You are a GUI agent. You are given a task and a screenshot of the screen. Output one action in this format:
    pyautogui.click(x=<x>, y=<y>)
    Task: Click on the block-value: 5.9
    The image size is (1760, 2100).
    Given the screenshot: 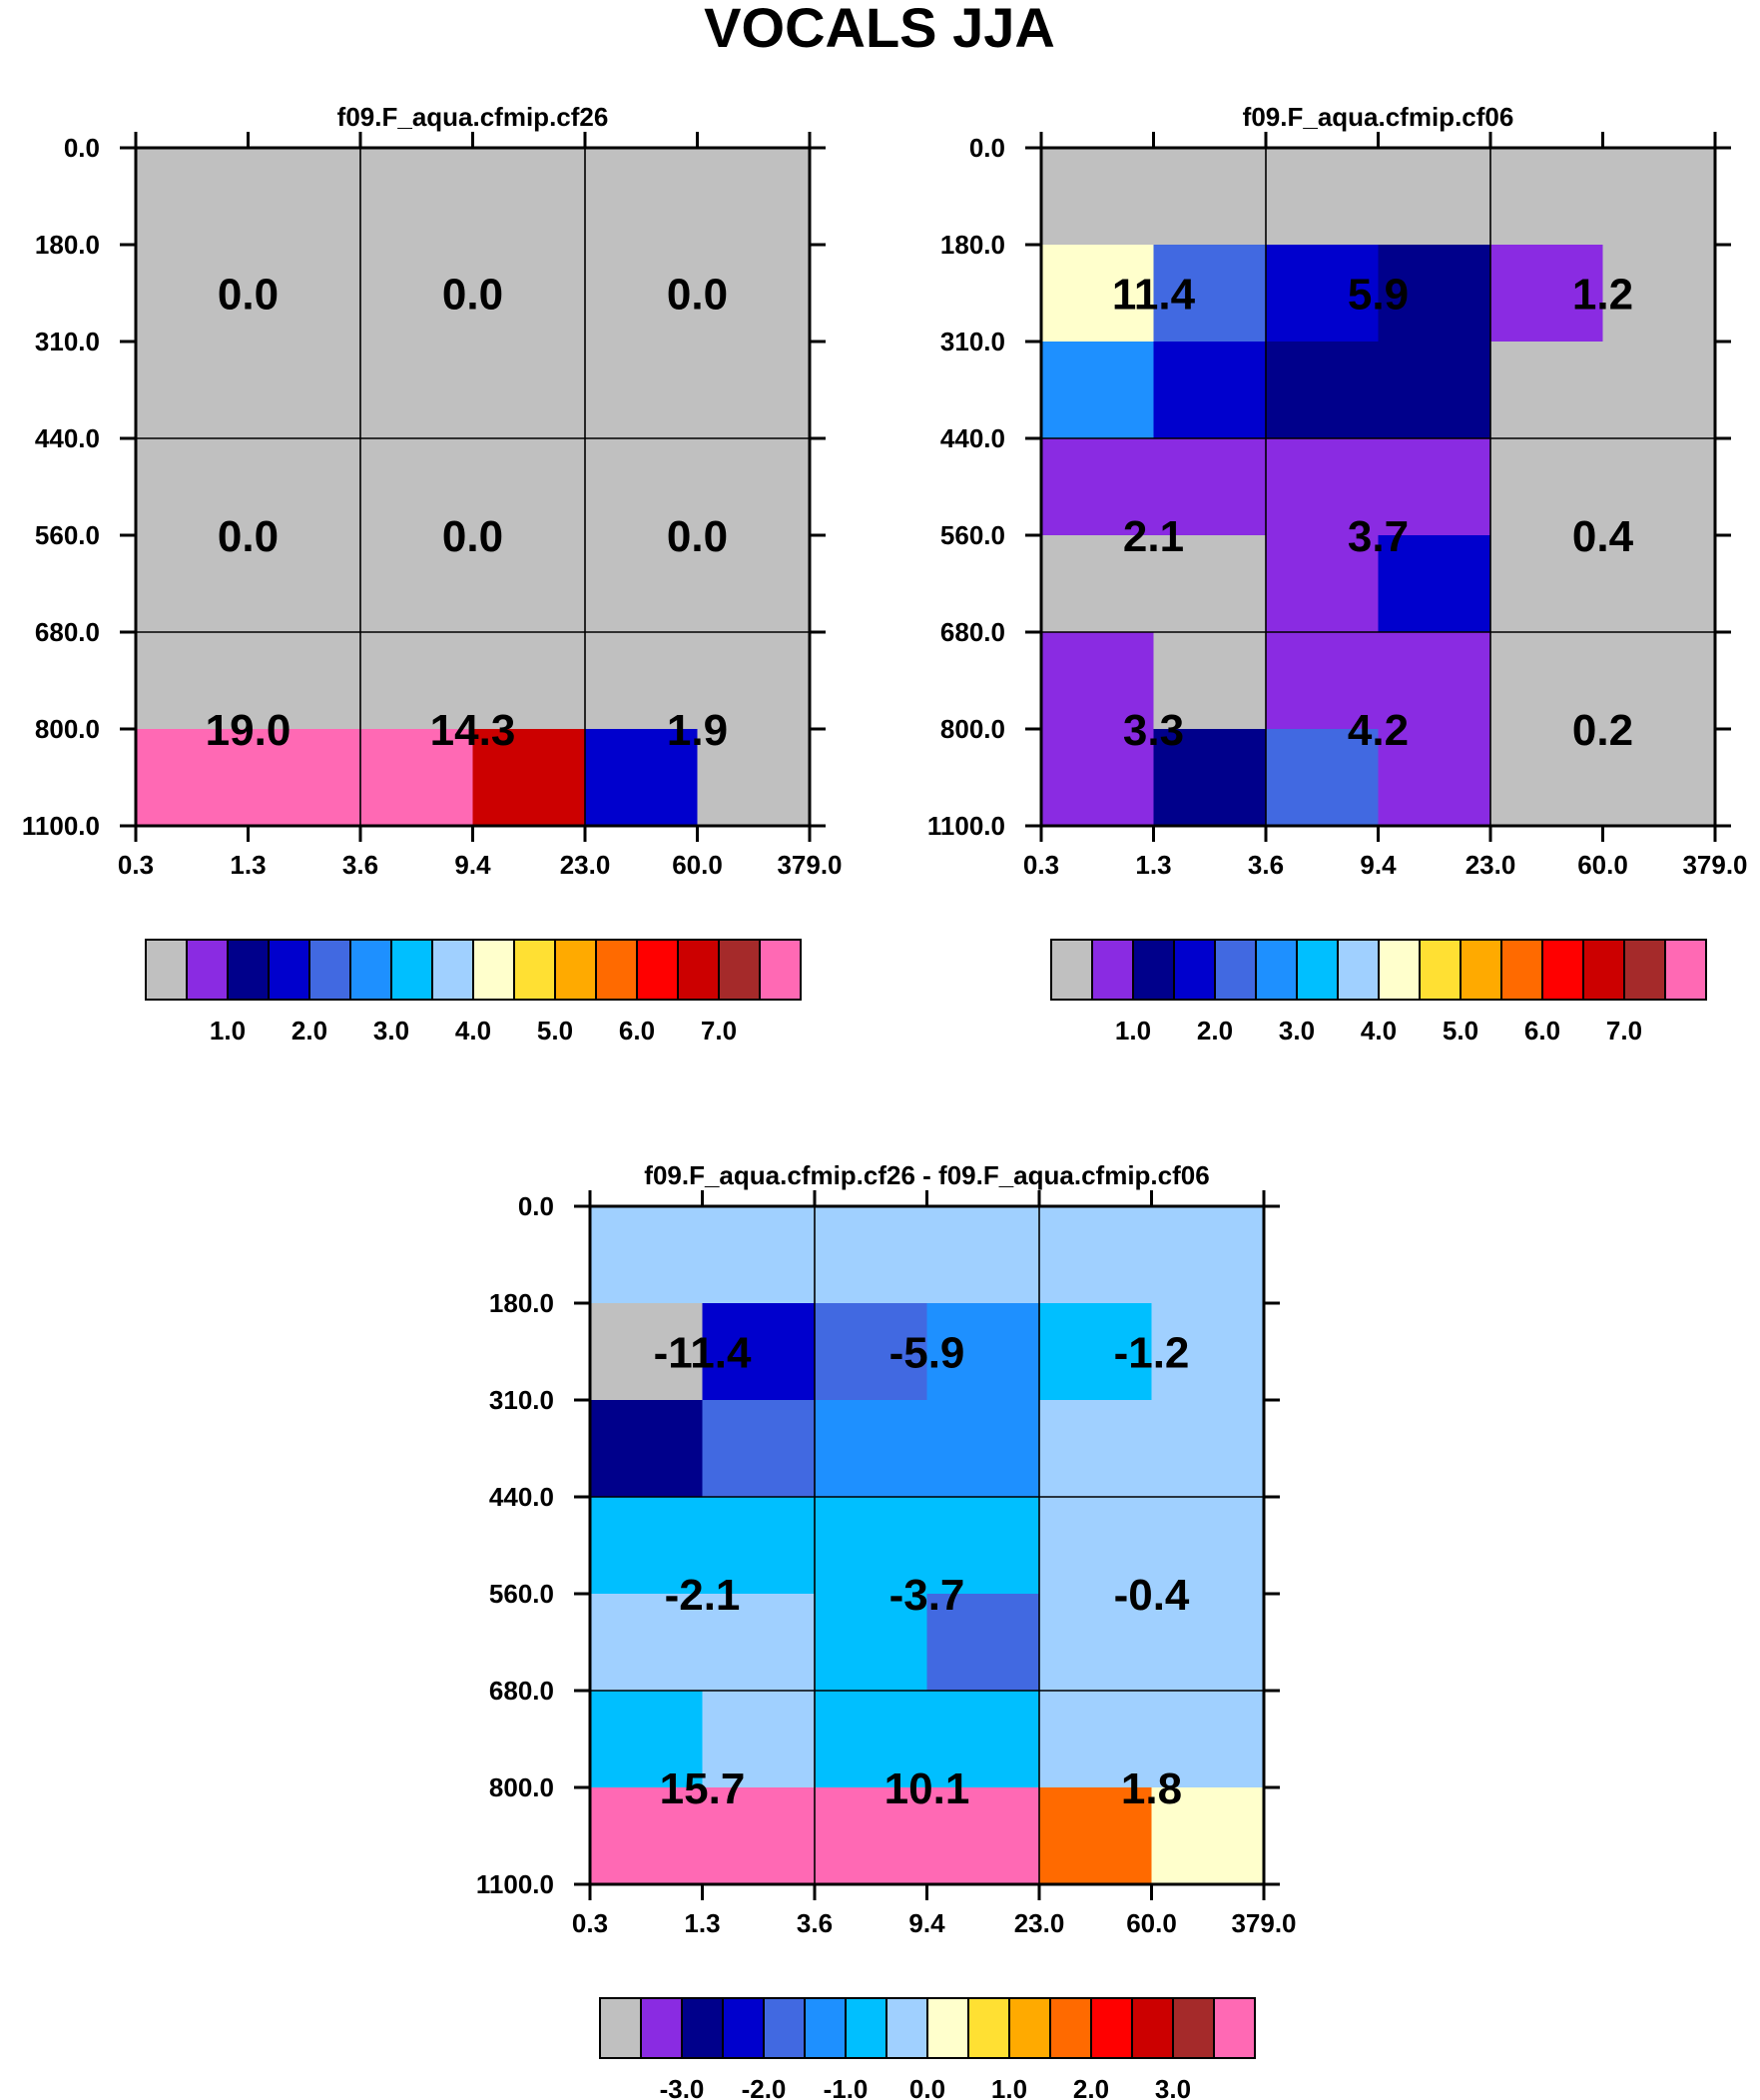 What is the action you would take?
    pyautogui.click(x=1378, y=295)
    